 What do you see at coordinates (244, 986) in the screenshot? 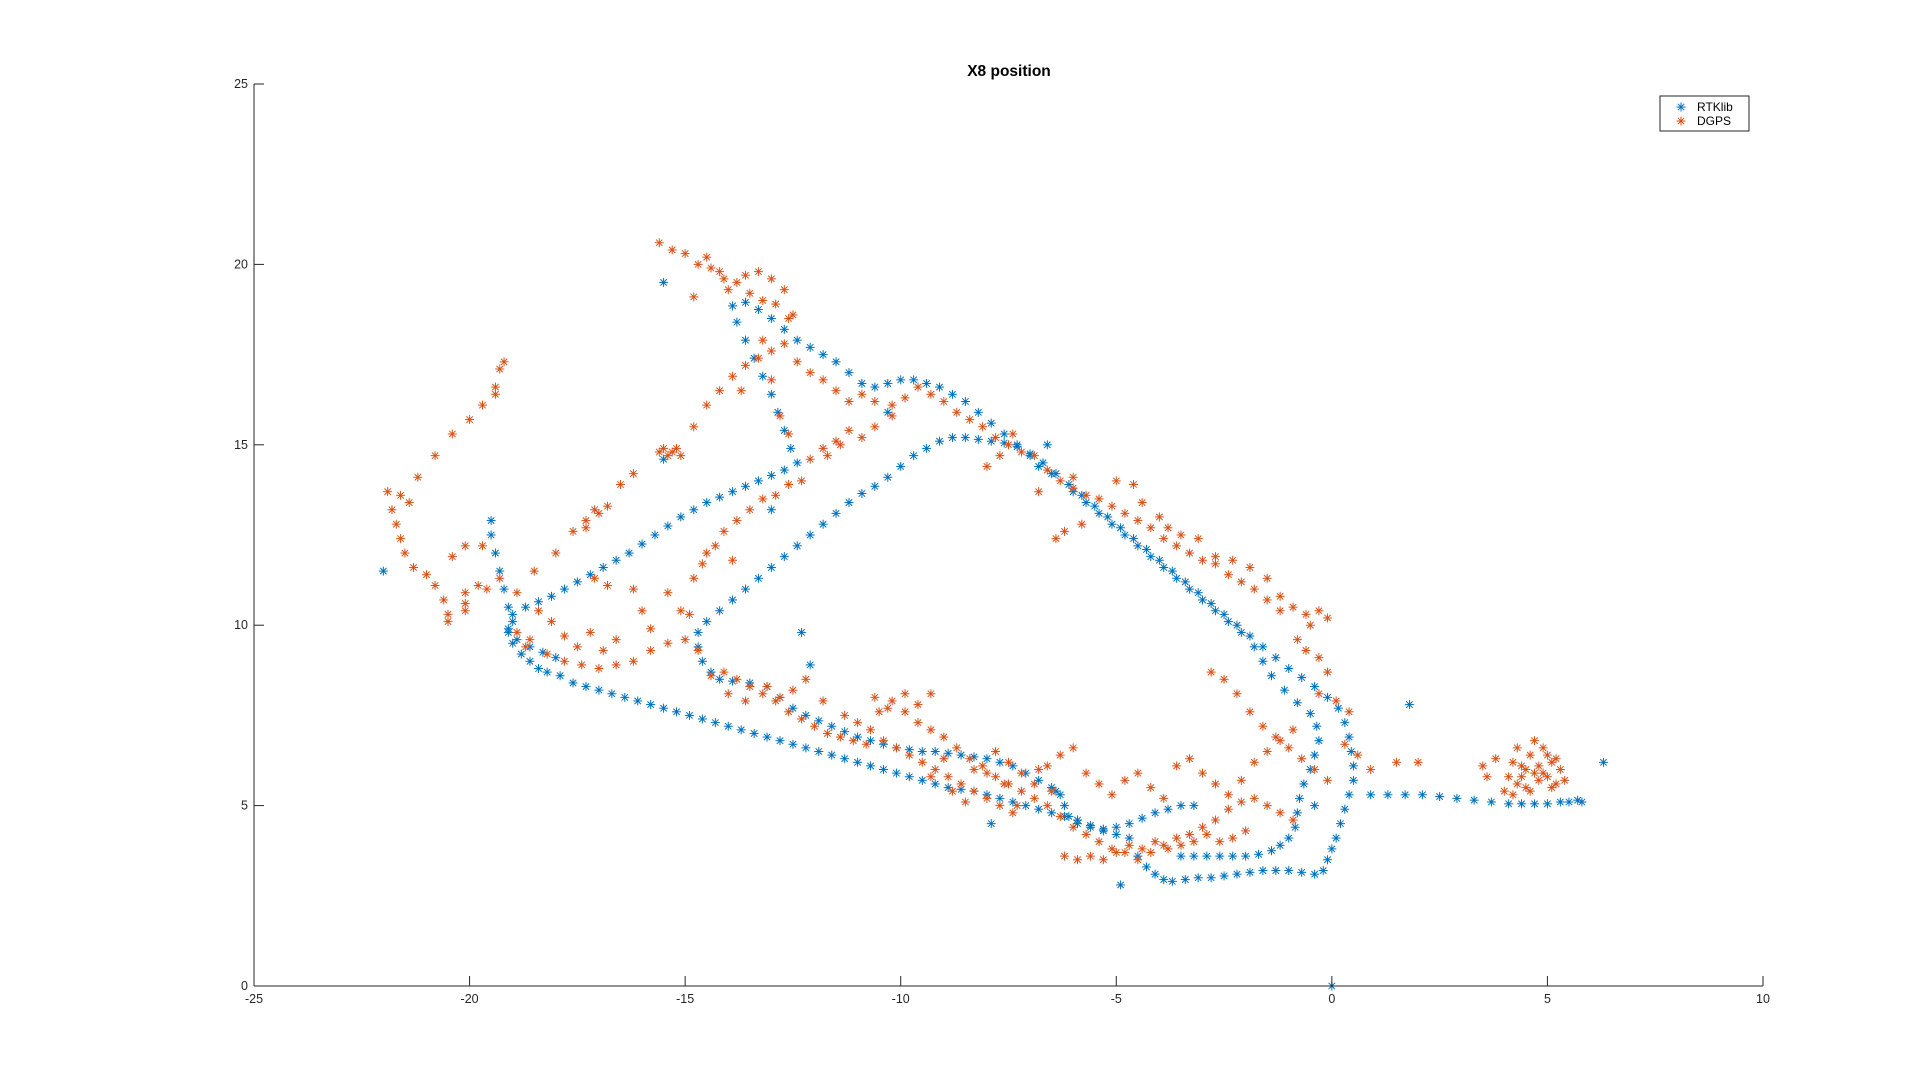
I see `y-tick-label: 0` at bounding box center [244, 986].